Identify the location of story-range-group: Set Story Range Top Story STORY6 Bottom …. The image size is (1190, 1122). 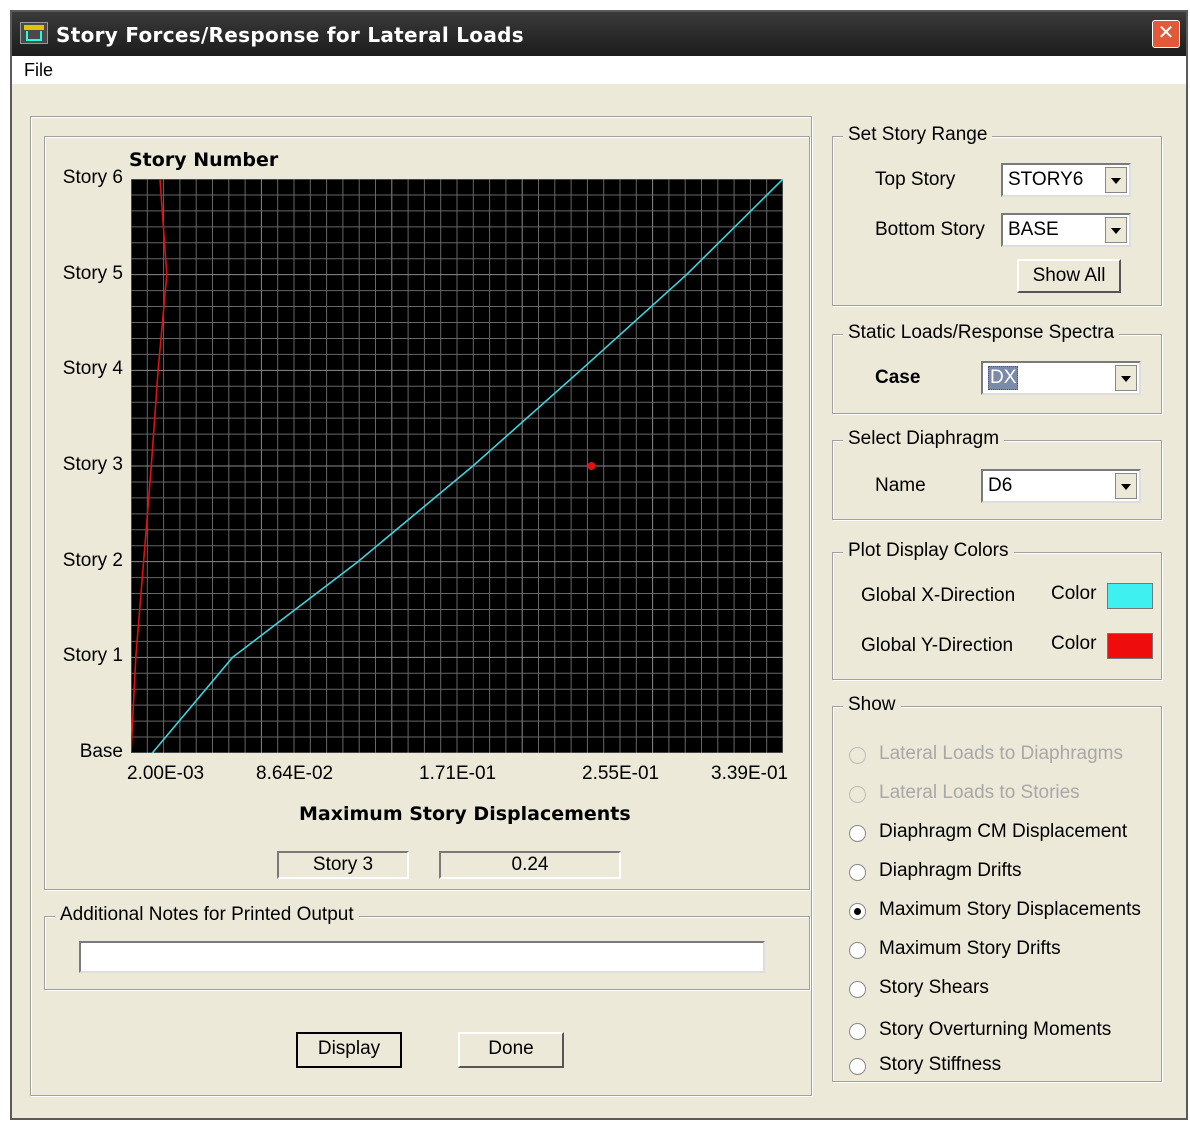
(997, 215).